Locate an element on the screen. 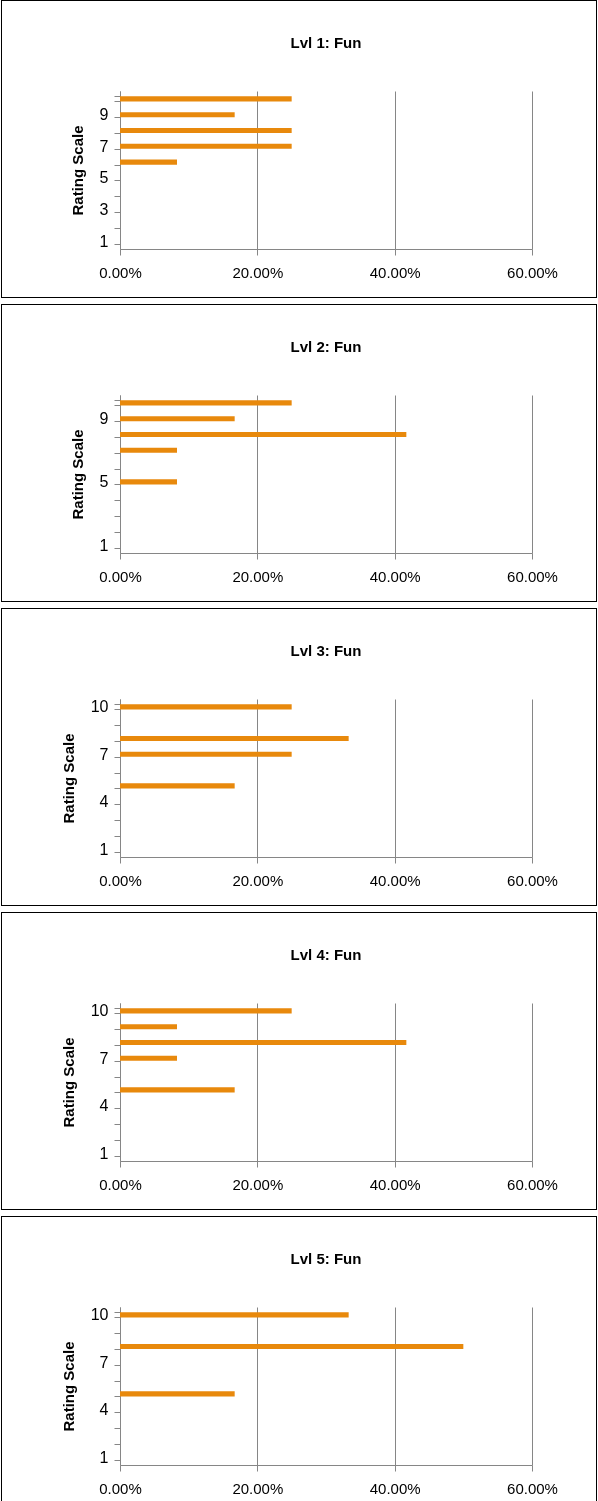  chart-title: Lvl 1: Fun is located at coordinates (326, 42).